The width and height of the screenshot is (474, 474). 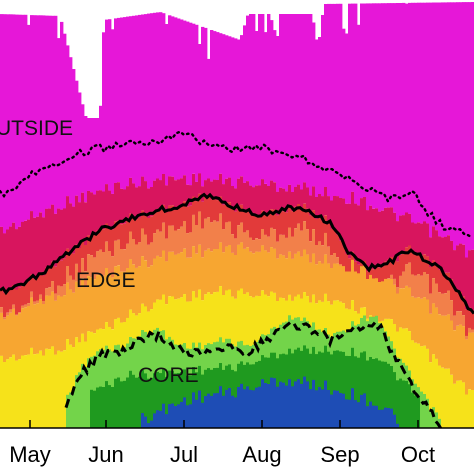 What do you see at coordinates (30, 454) in the screenshot?
I see `x-tick-label: May` at bounding box center [30, 454].